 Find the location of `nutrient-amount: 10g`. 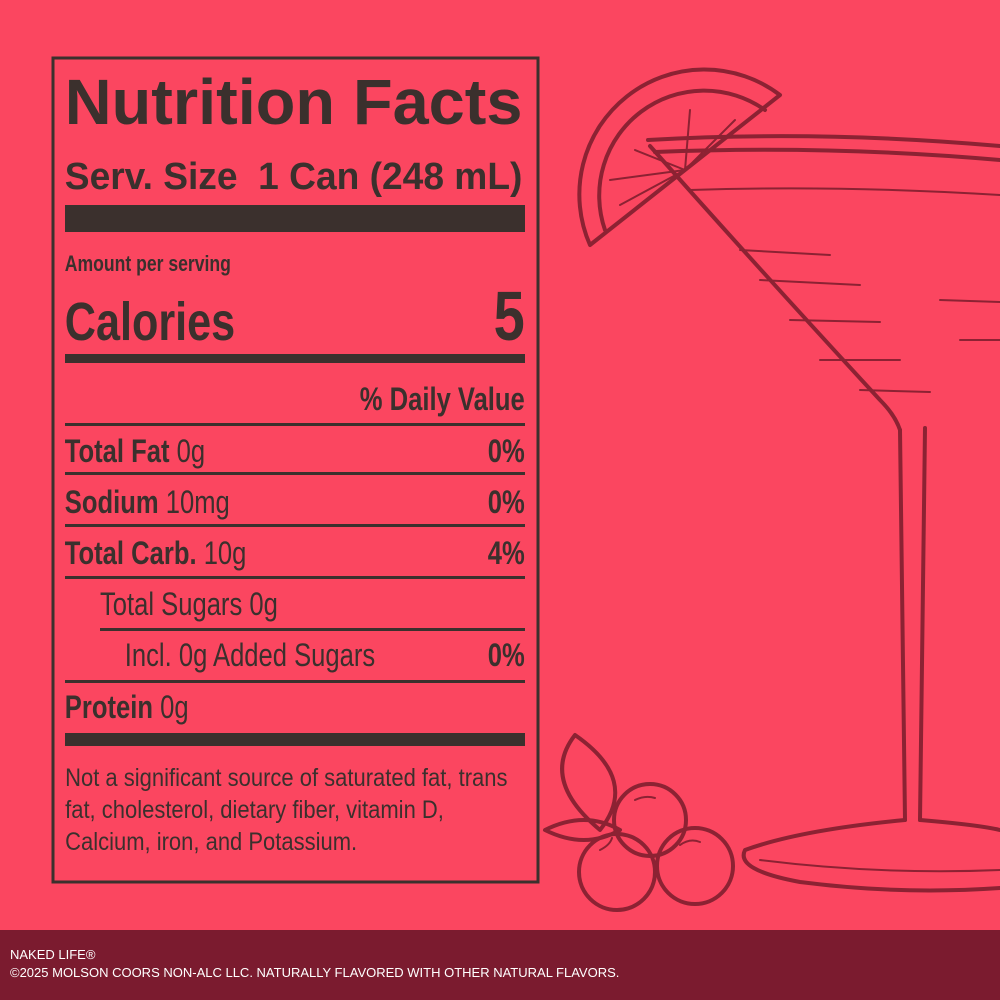

nutrient-amount: 10g is located at coordinates (225, 553).